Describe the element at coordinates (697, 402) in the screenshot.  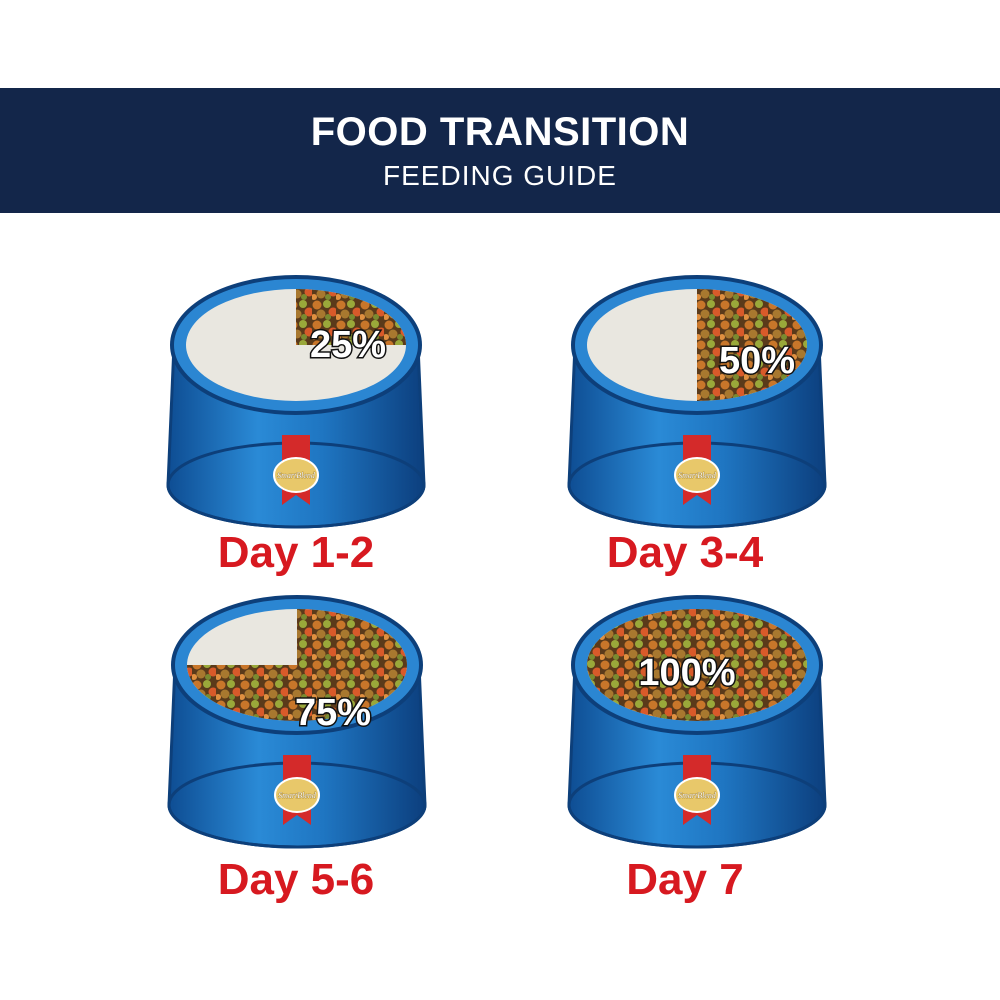
I see `bowl-2: 50% SmartBlend` at that location.